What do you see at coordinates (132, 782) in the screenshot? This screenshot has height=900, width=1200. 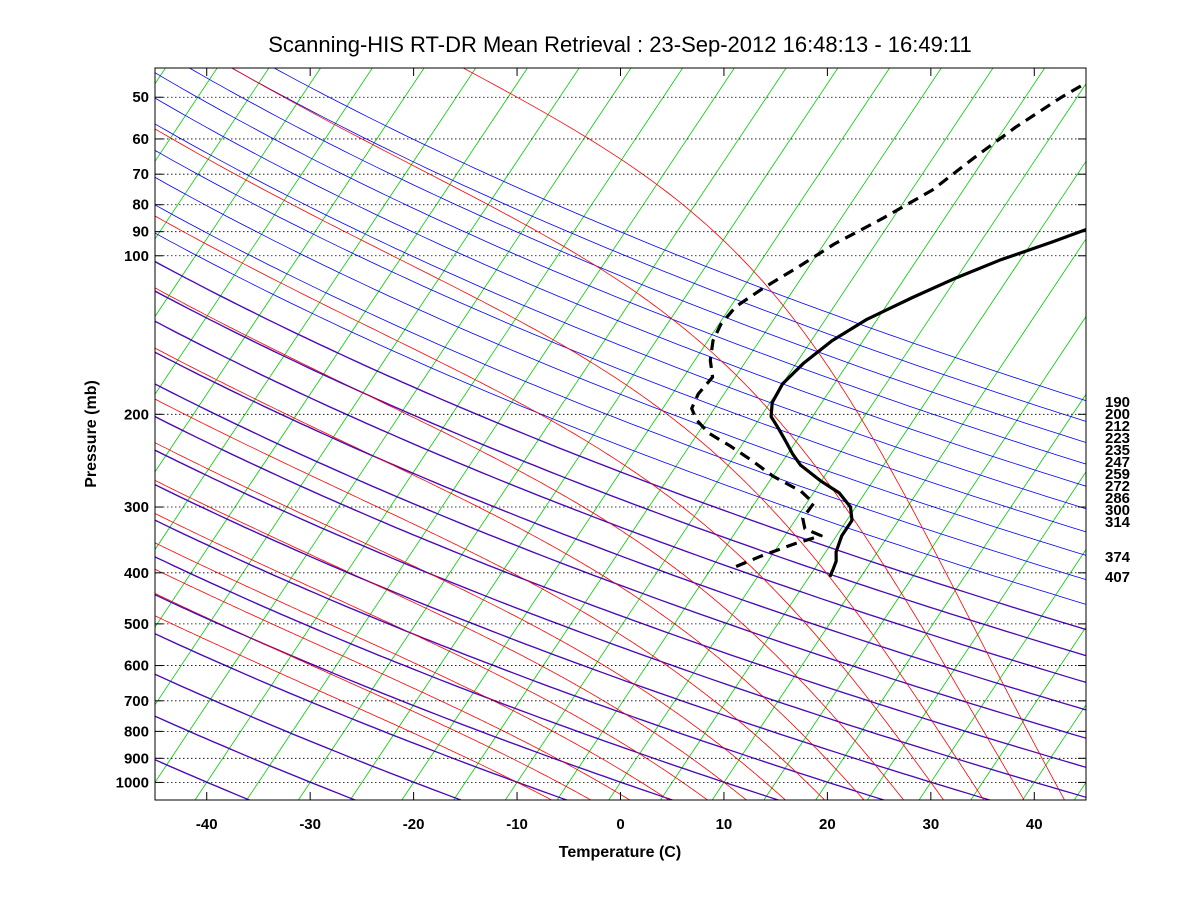 I see `y-tick-label: 1000` at bounding box center [132, 782].